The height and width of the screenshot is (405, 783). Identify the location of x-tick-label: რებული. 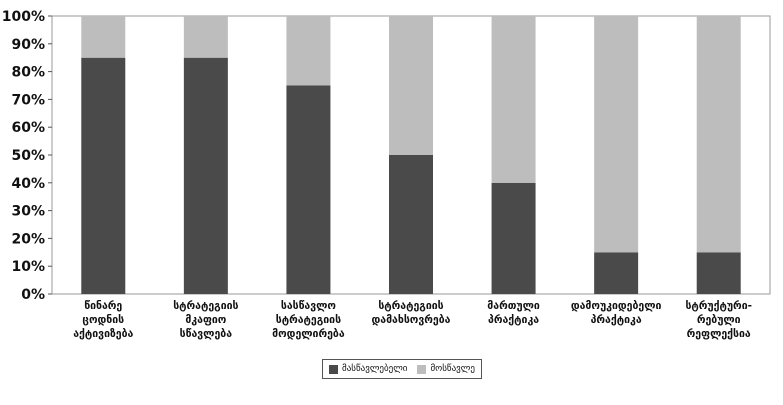
(719, 320).